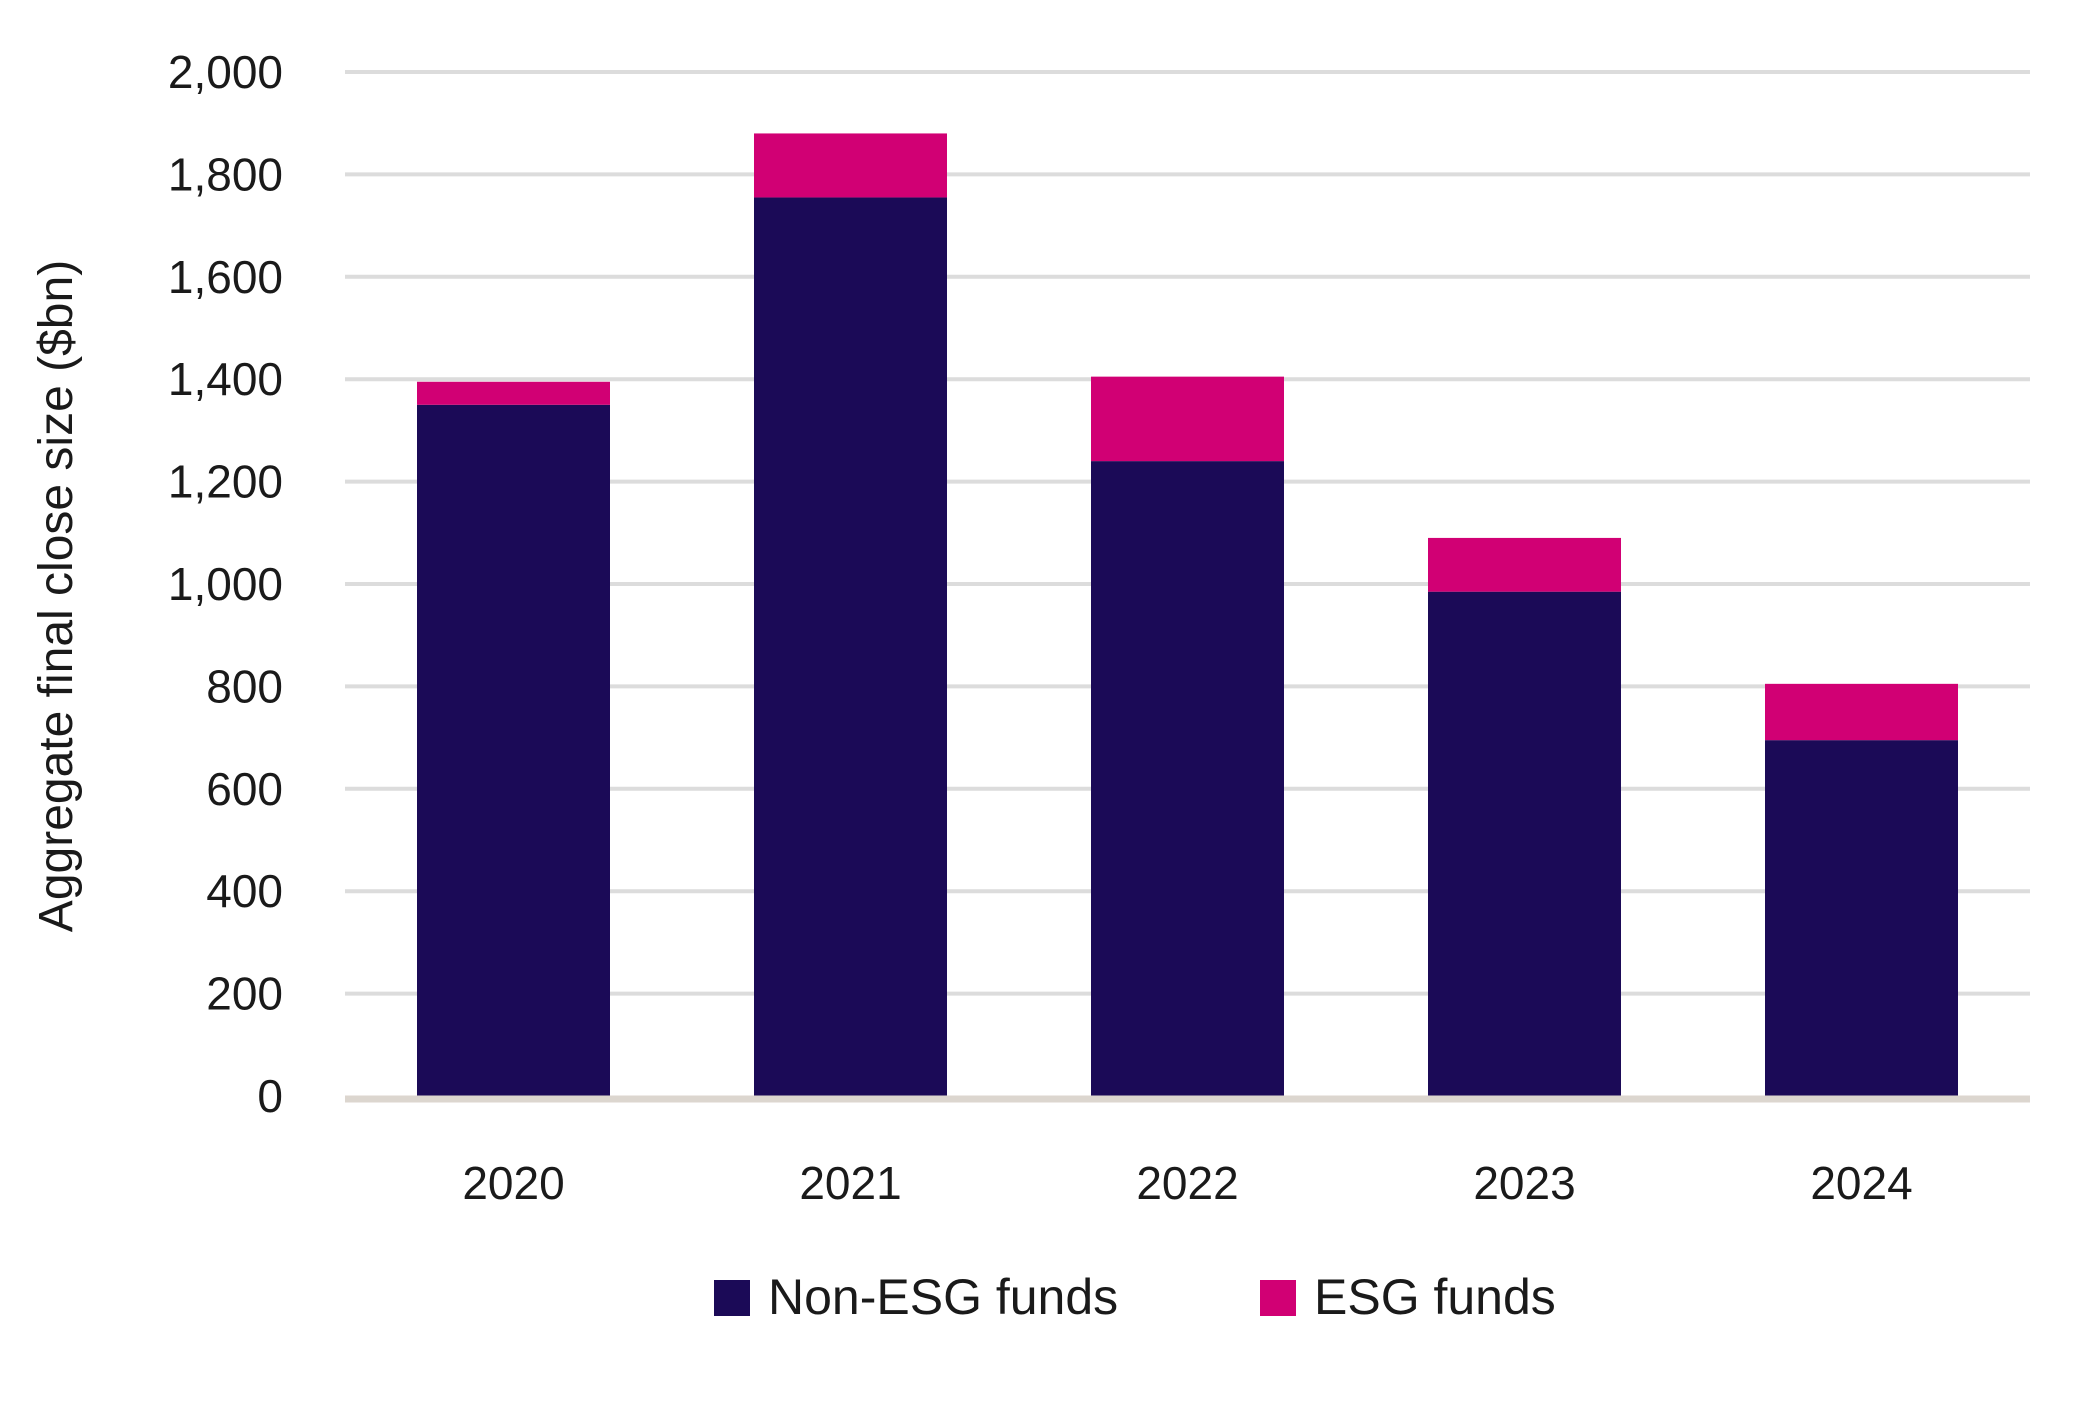 This screenshot has height=1408, width=2082. Describe the element at coordinates (244, 891) in the screenshot. I see `y-tick-label: 400` at that location.